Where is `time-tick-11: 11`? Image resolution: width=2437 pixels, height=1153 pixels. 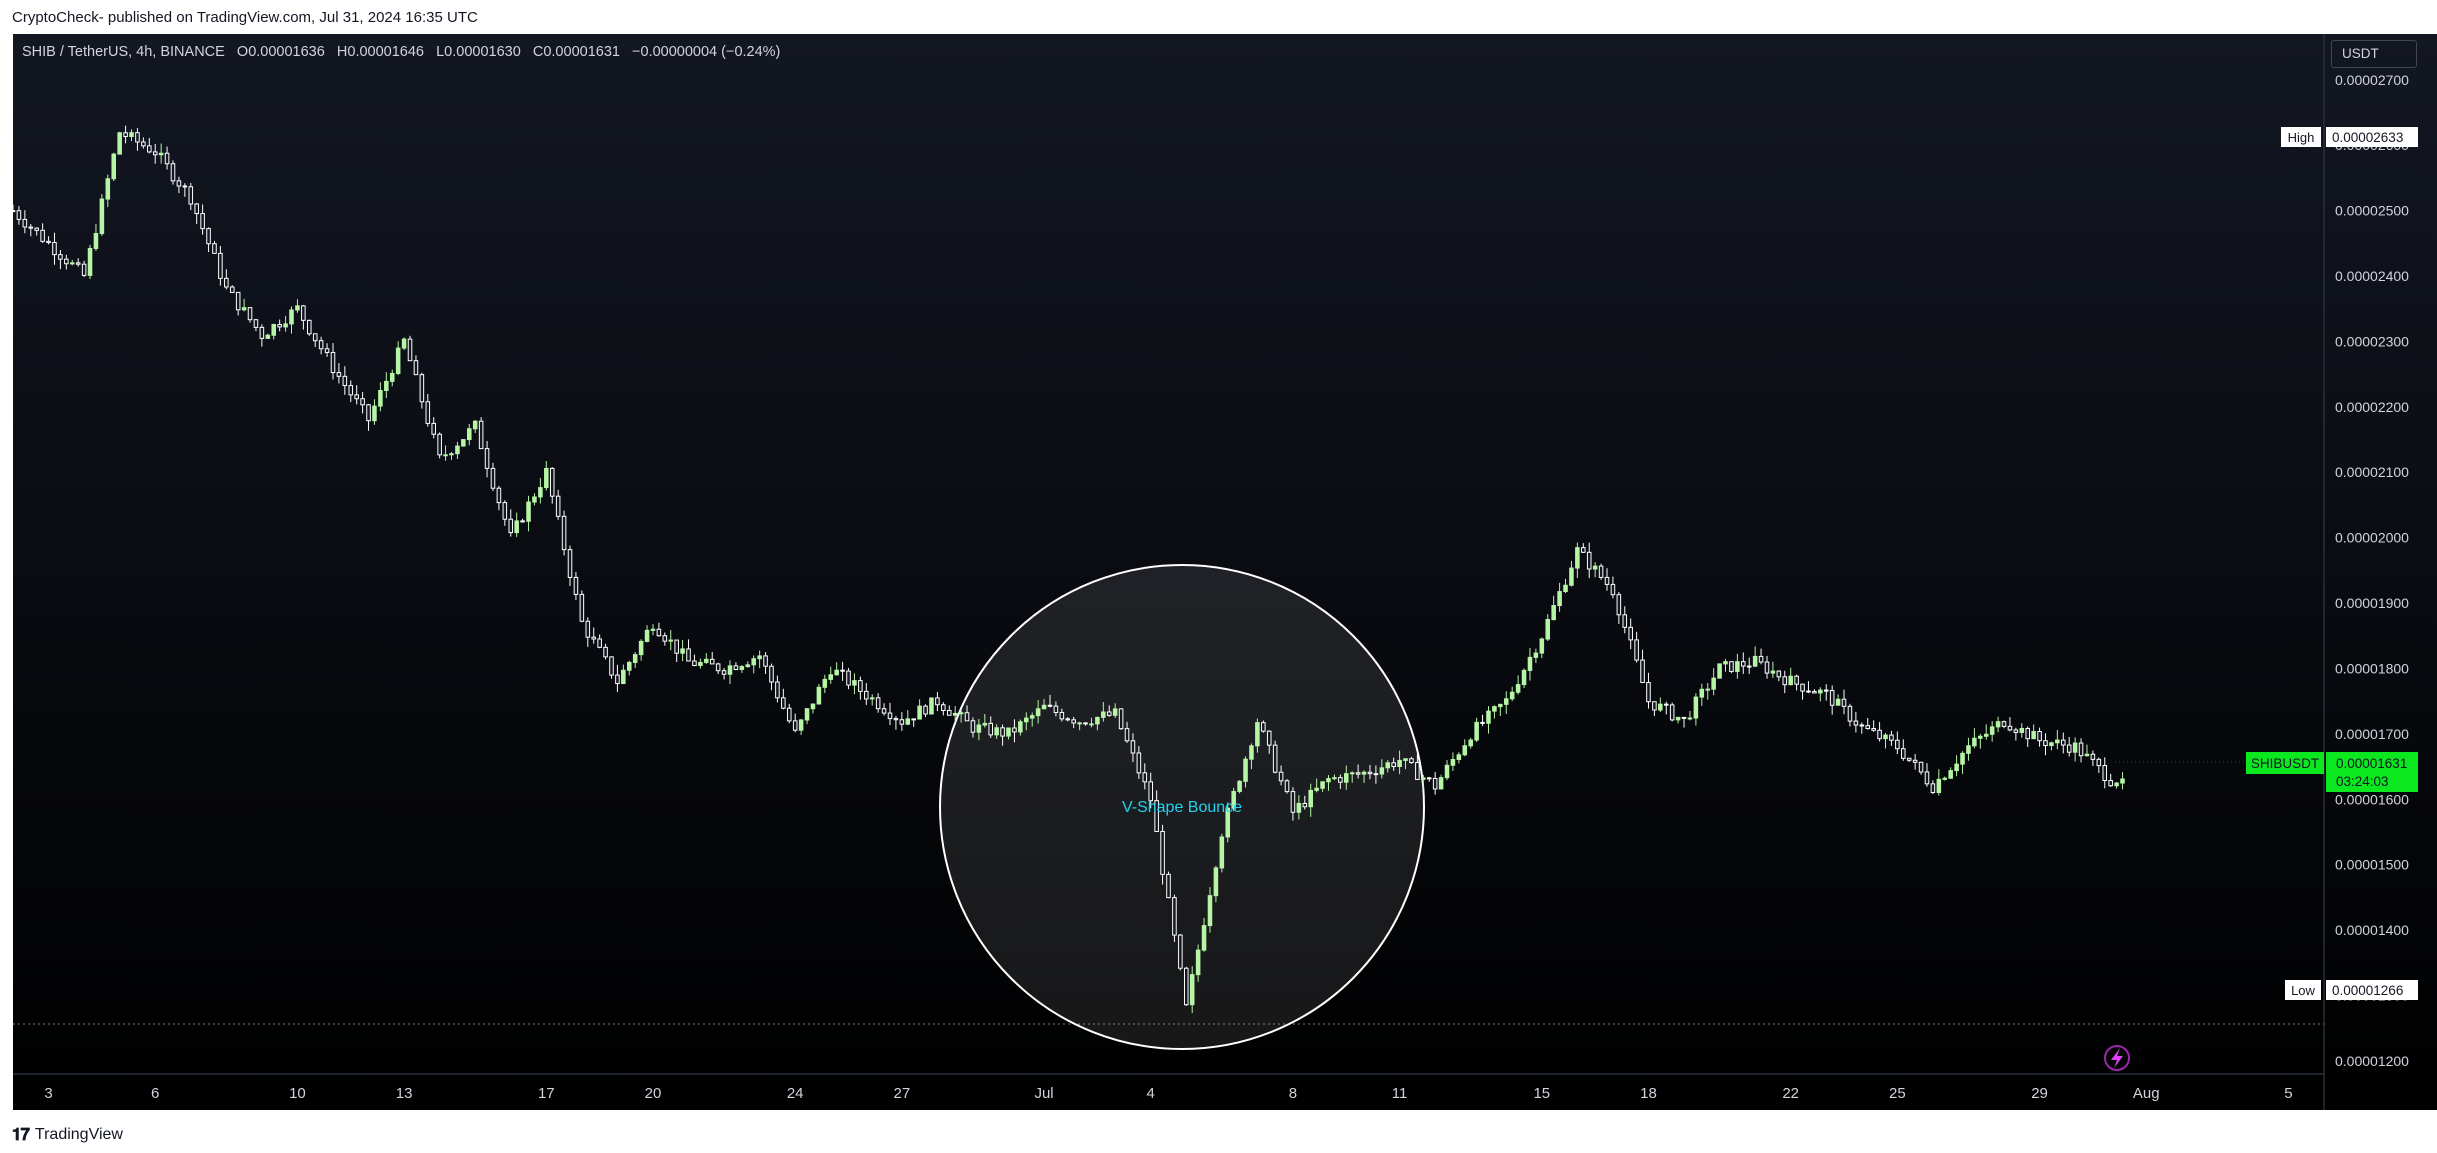
time-tick-11: 11 is located at coordinates (1400, 1093).